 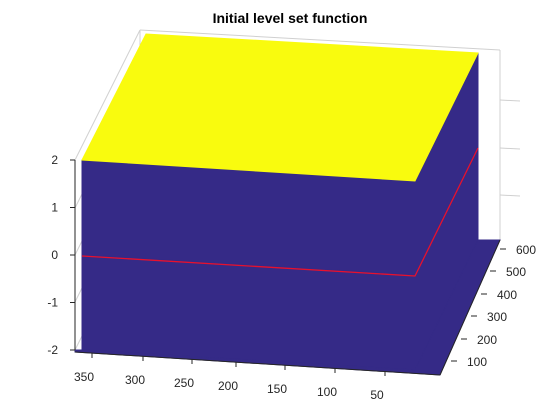 I want to click on x-tick-label: 200, so click(x=228, y=386).